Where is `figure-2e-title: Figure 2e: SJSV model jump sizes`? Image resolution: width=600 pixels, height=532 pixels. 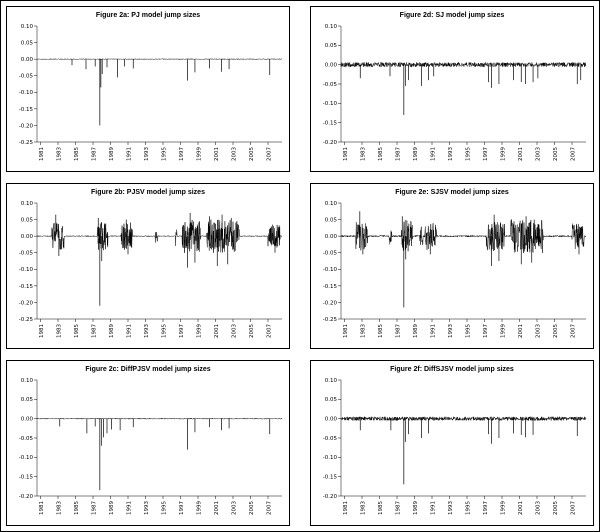 figure-2e-title: Figure 2e: SJSV model jump sizes is located at coordinates (452, 192).